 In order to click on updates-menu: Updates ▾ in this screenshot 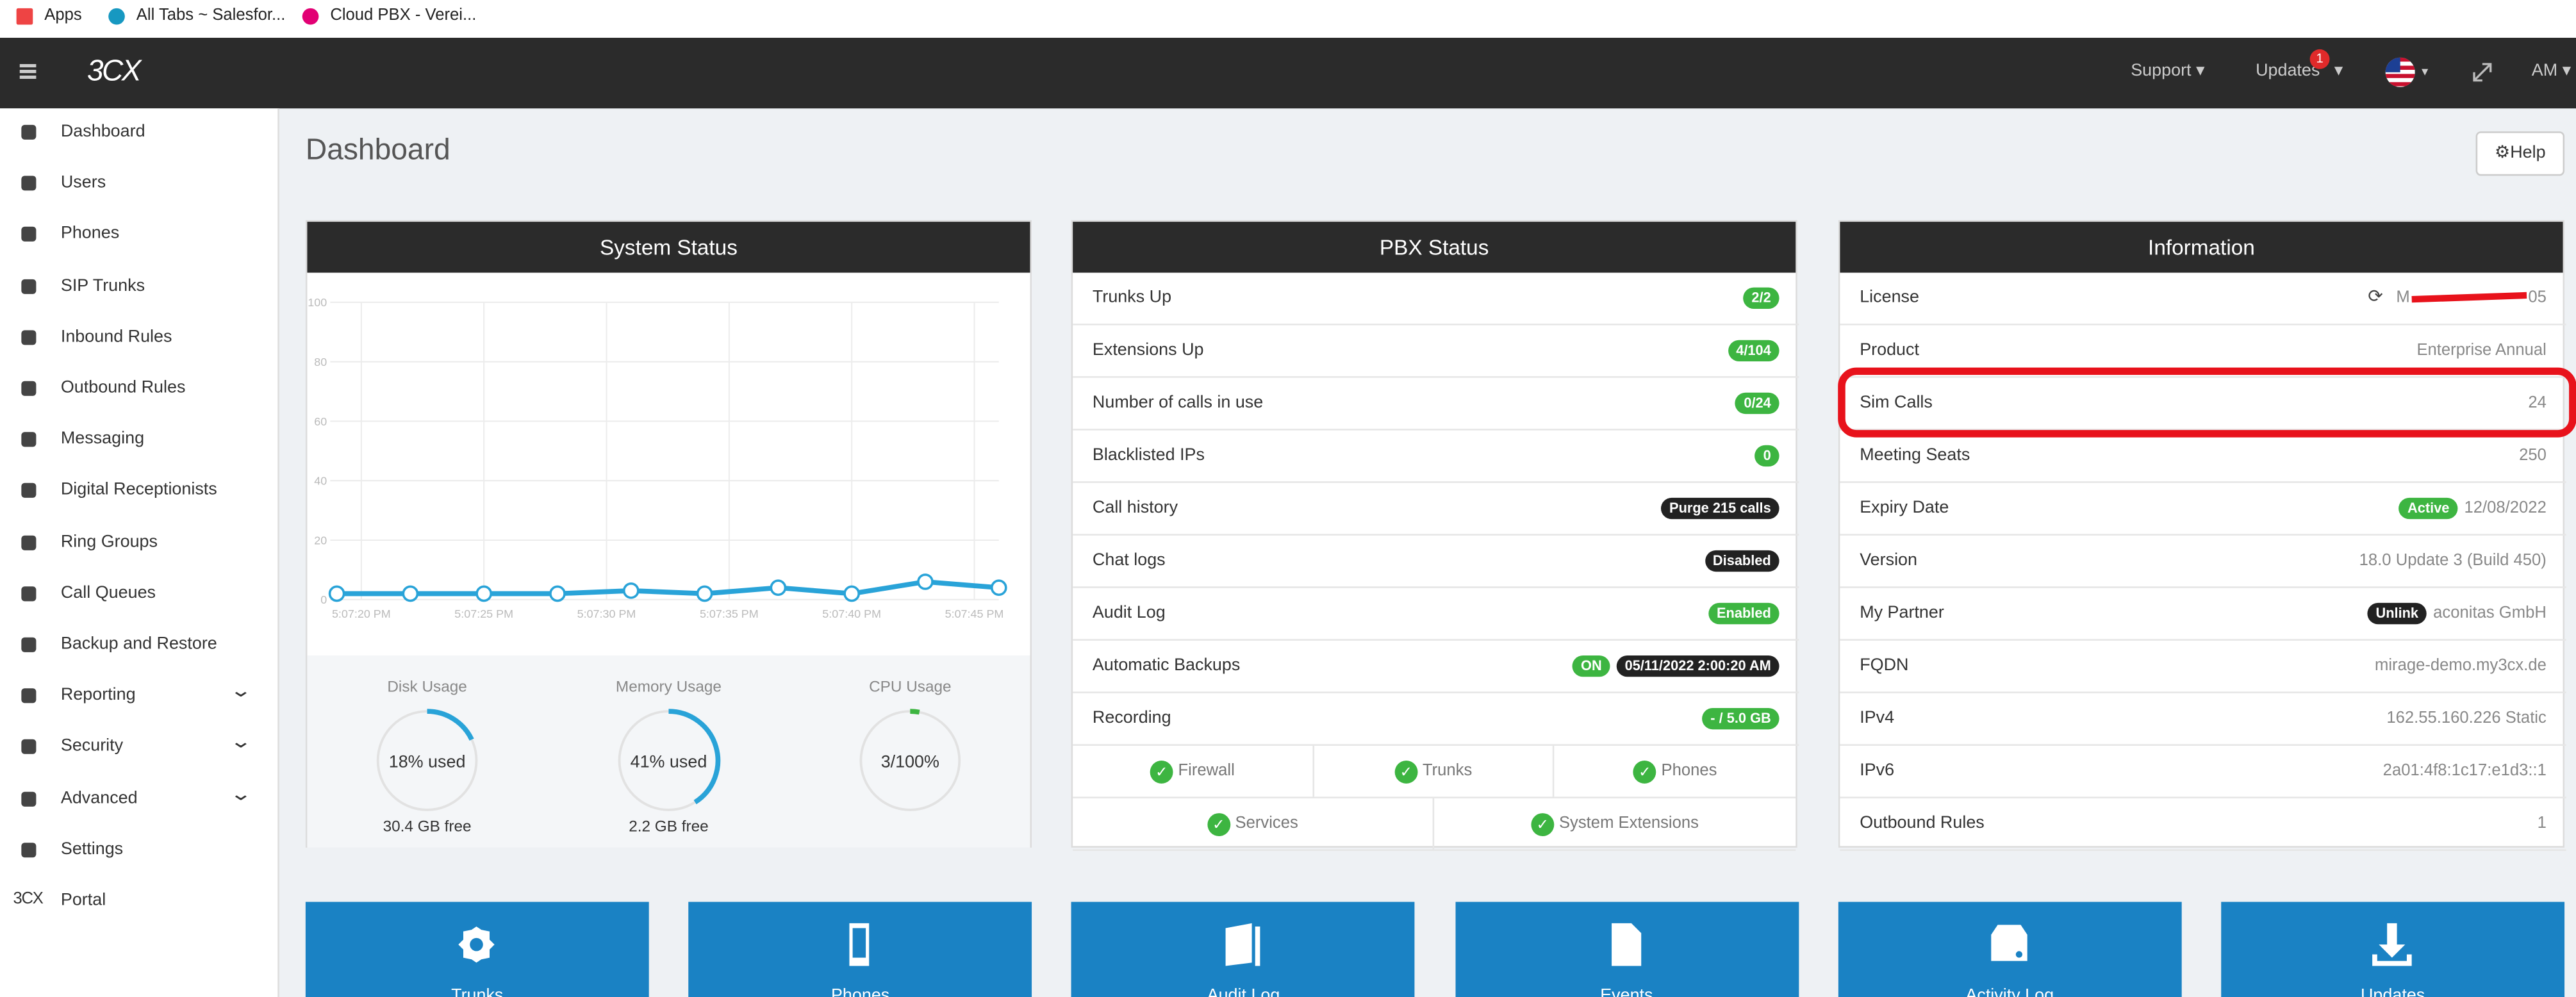, I will do `click(2299, 70)`.